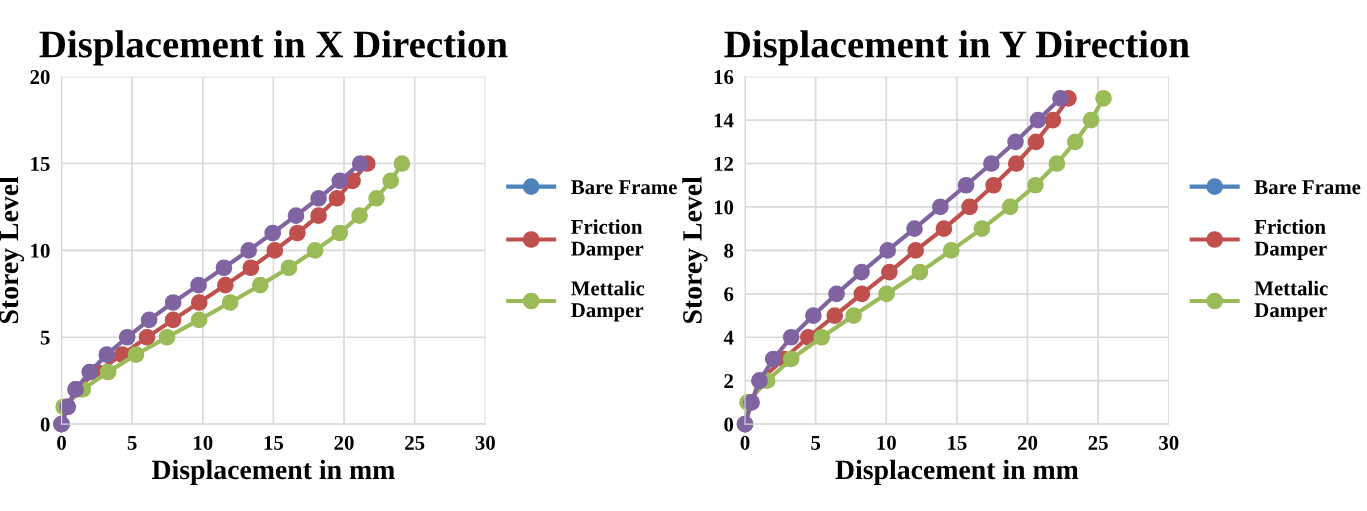 Image resolution: width=1367 pixels, height=511 pixels. Describe the element at coordinates (273, 472) in the screenshot. I see `x-axis-title: Displacement in mm` at that location.